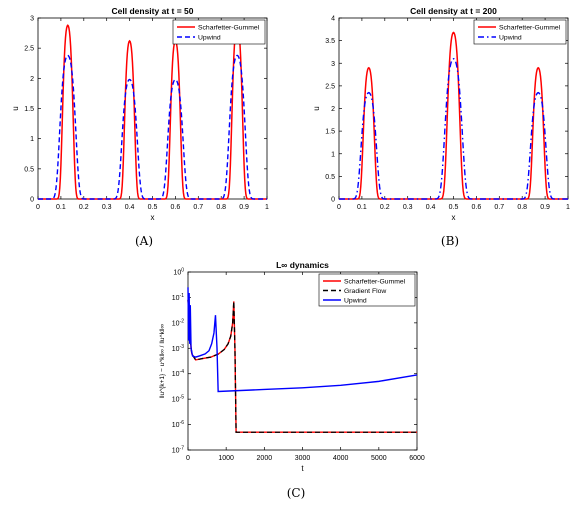 This screenshot has height=505, width=583. Describe the element at coordinates (152, 127) in the screenshot. I see `a-series-1-line` at that location.